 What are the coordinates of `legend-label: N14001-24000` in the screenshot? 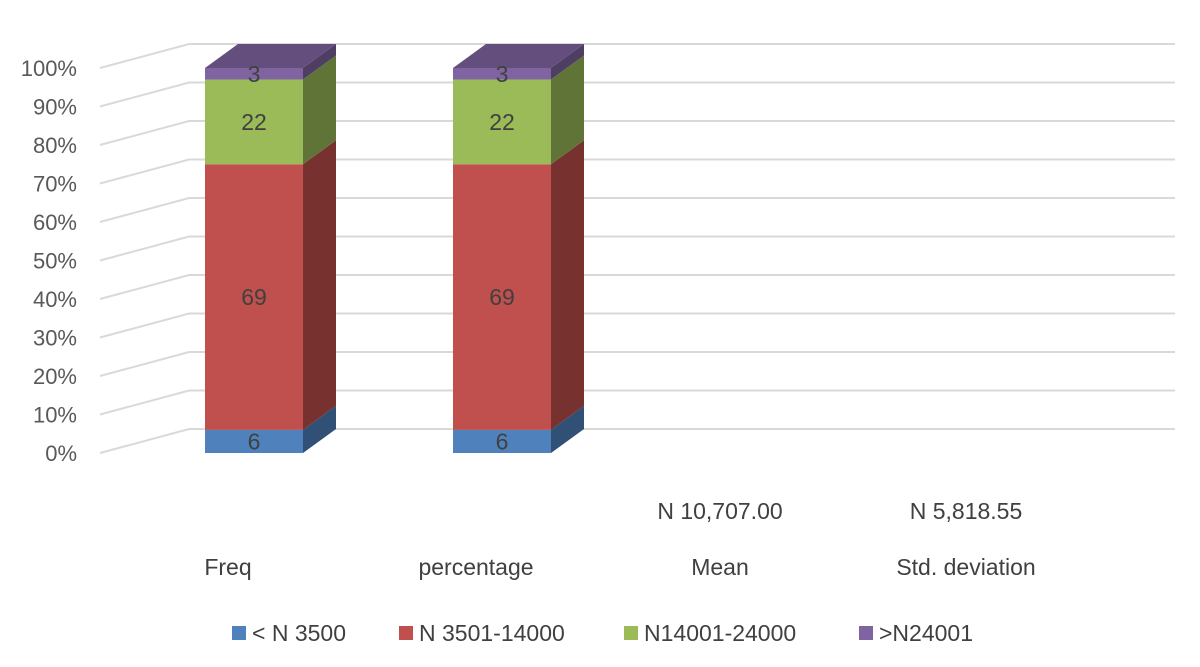 It's located at (720, 633).